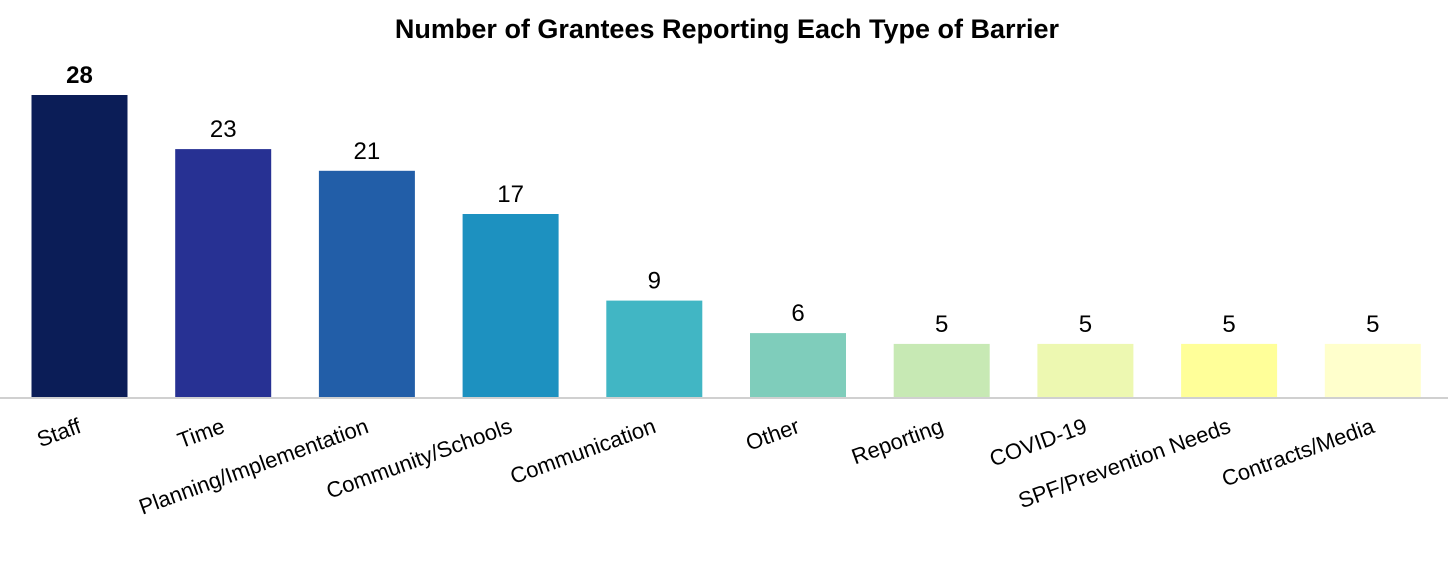 This screenshot has width=1448, height=564. Describe the element at coordinates (60, 432) in the screenshot. I see `category-label-0: Staff` at that location.